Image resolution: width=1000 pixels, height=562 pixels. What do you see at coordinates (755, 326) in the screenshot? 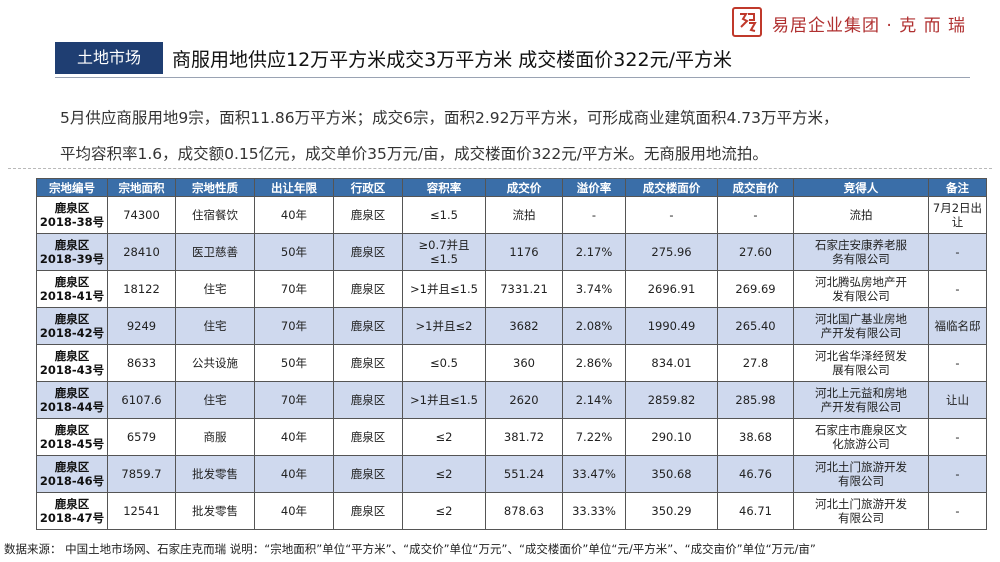
I see `table-cell: 265.40` at bounding box center [755, 326].